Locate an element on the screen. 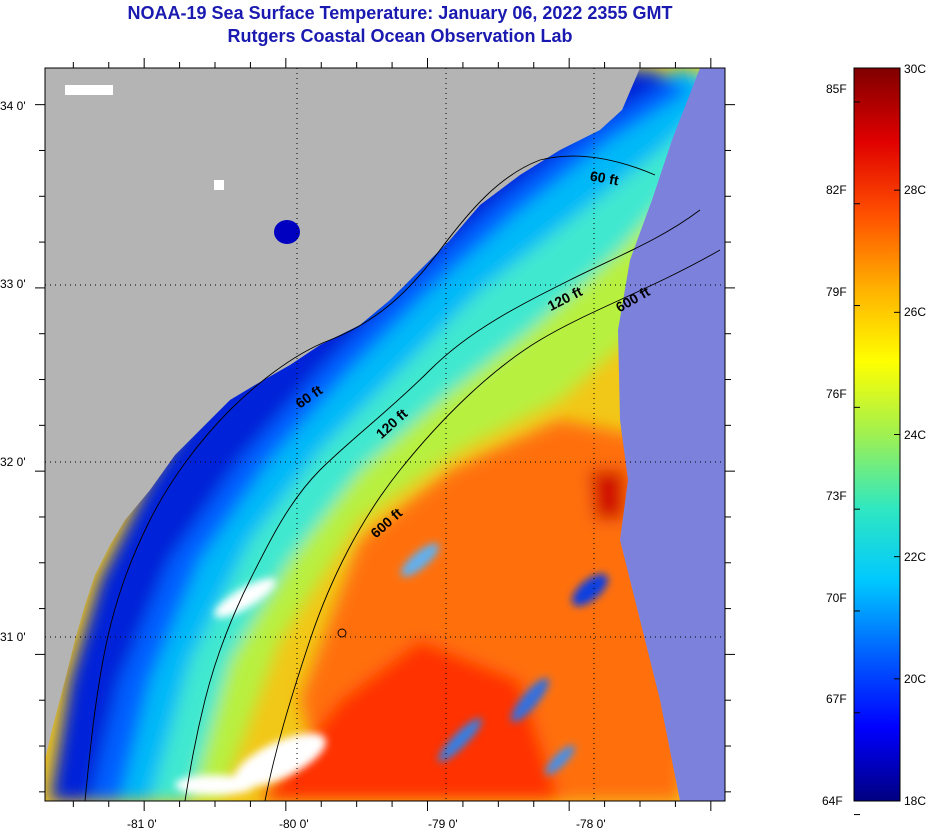 The width and height of the screenshot is (936, 832). colorbar-fahrenheit-label: 70F is located at coordinates (836, 598).